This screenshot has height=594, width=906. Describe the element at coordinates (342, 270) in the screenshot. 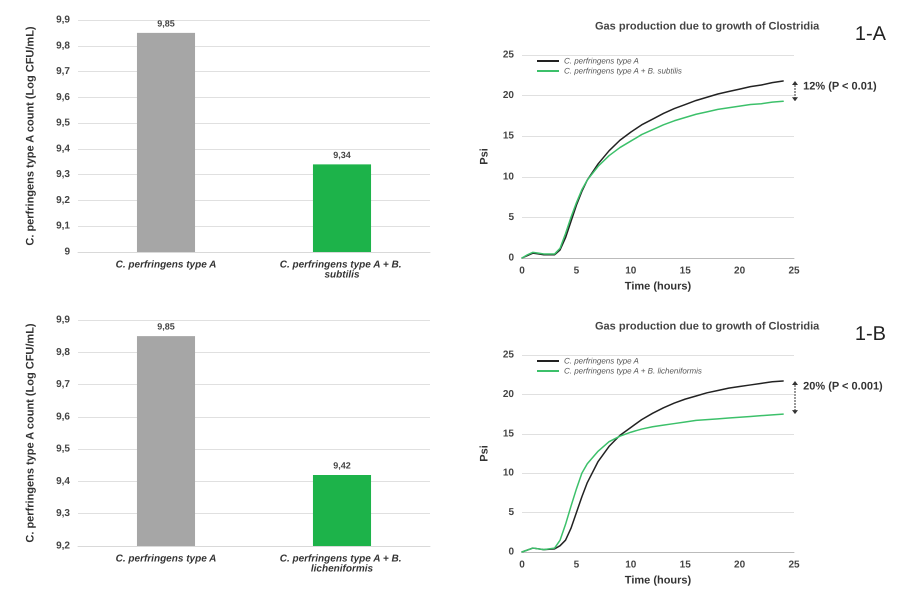

I see `x-tick-label: C. perfringens type A + B. subtilis` at that location.